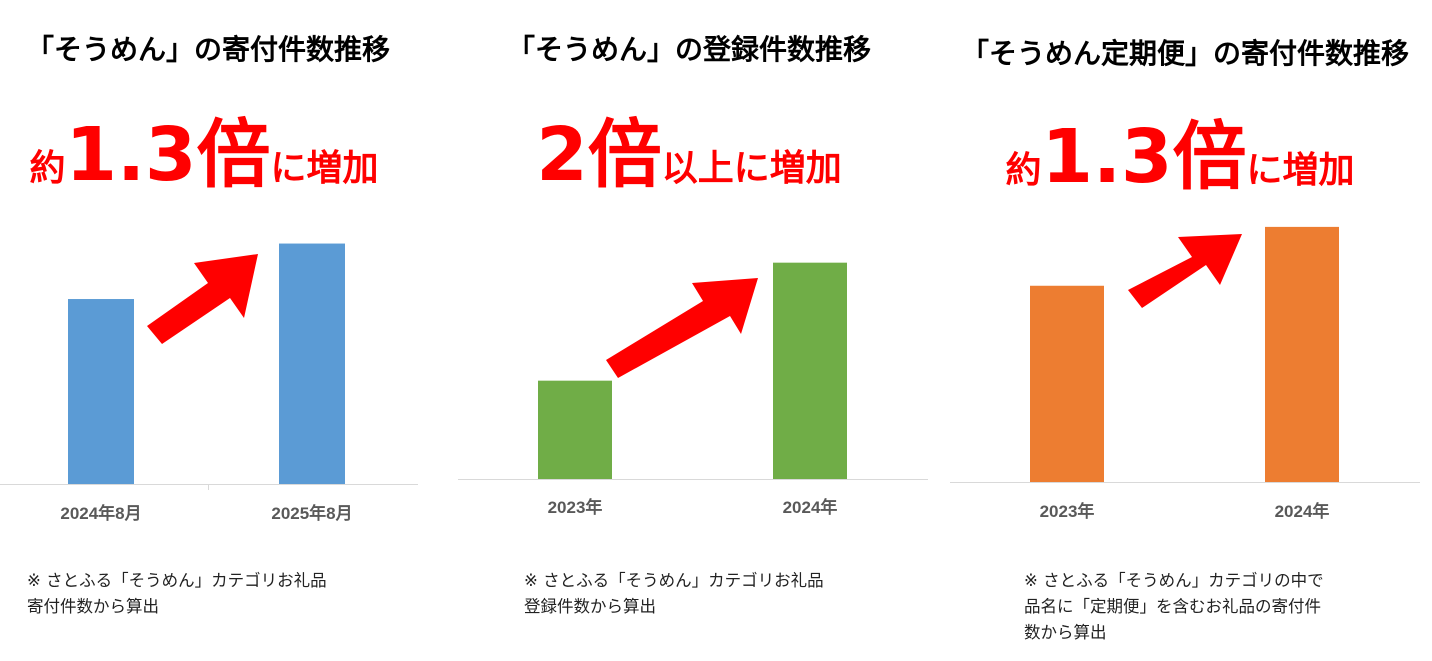 This screenshot has height=661, width=1432. What do you see at coordinates (751, 168) in the screenshot?
I see `headline-suffix: 以上に増加` at bounding box center [751, 168].